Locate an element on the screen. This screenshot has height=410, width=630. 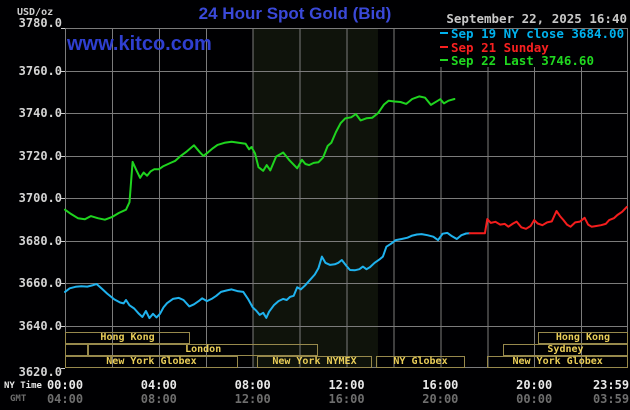
x-axis-label-ny: 20:00 is located at coordinates (534, 385).